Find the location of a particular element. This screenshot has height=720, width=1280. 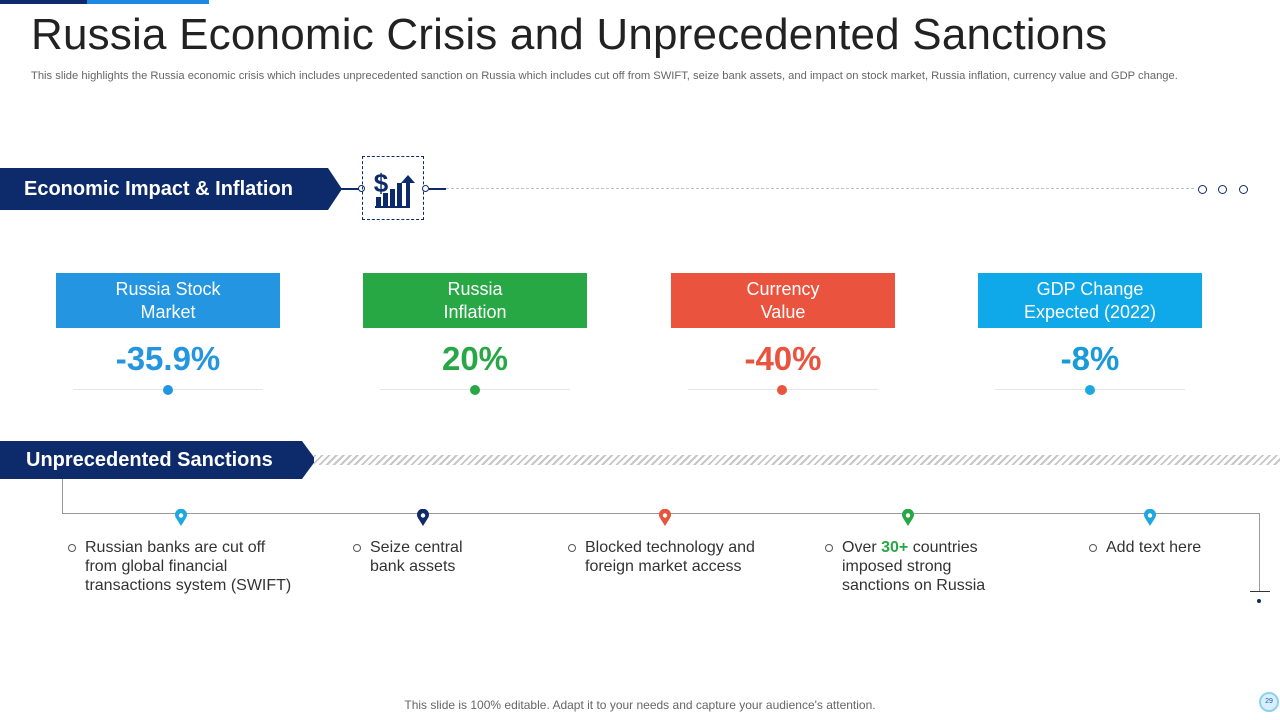

sanction-text: Add text here is located at coordinates (1154, 547).